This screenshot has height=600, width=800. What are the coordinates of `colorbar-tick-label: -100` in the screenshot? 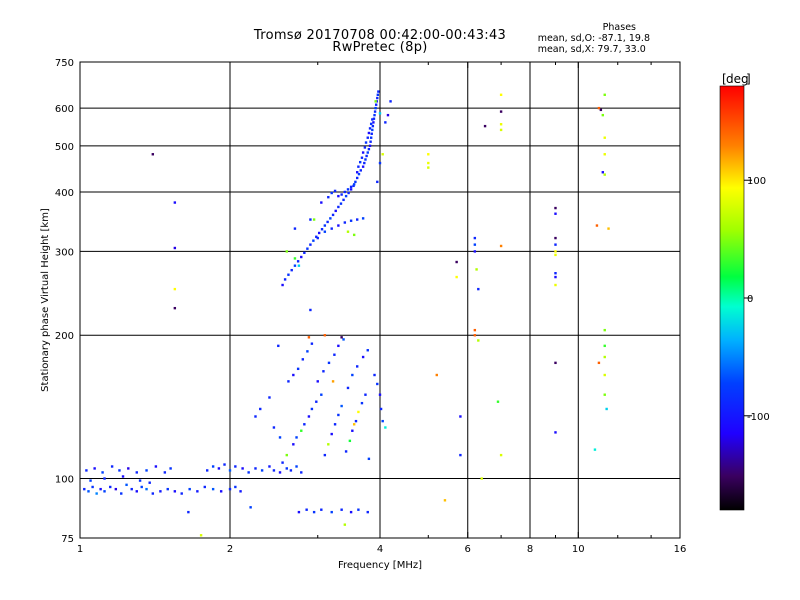 It's located at (758, 417).